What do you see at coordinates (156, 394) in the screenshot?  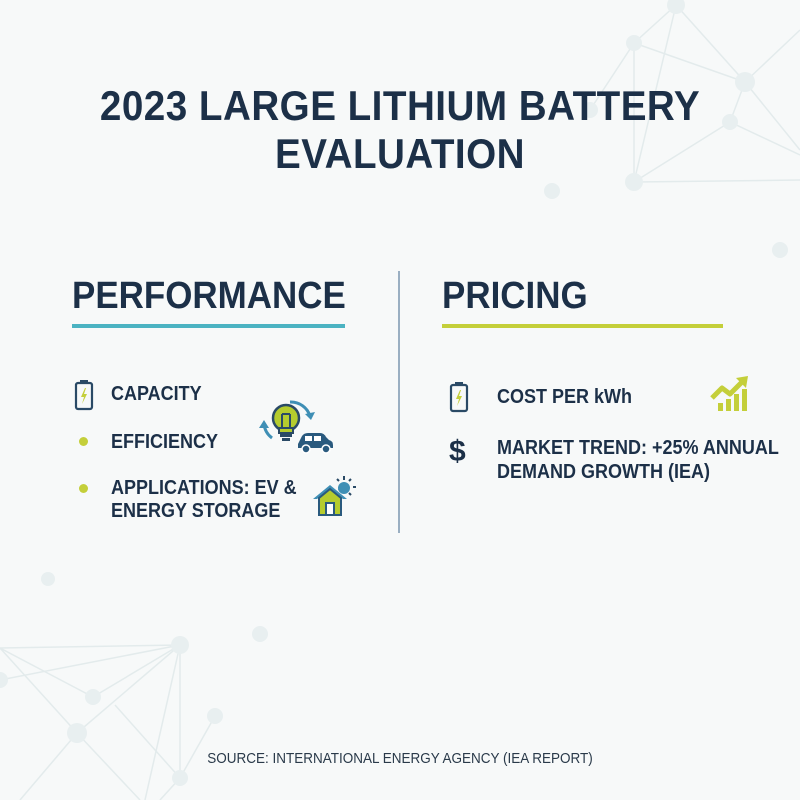 I see `capacity-label: CAPACITY` at bounding box center [156, 394].